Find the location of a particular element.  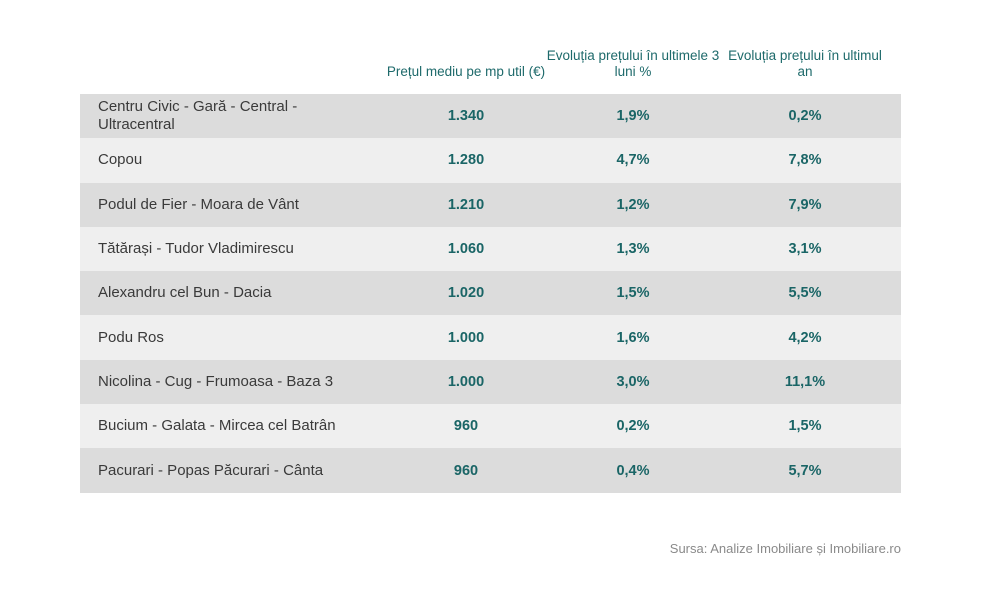

table-row: Podu Ros 1.000 1,6% 4,2% is located at coordinates (490, 337).